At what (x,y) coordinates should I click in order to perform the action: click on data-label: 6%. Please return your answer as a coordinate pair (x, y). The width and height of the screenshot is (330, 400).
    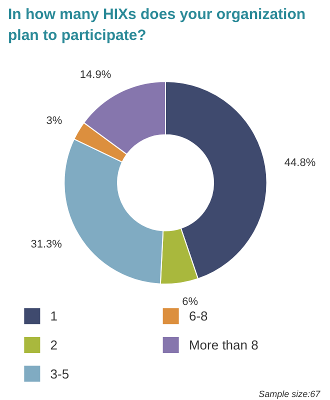
    Looking at the image, I should click on (190, 302).